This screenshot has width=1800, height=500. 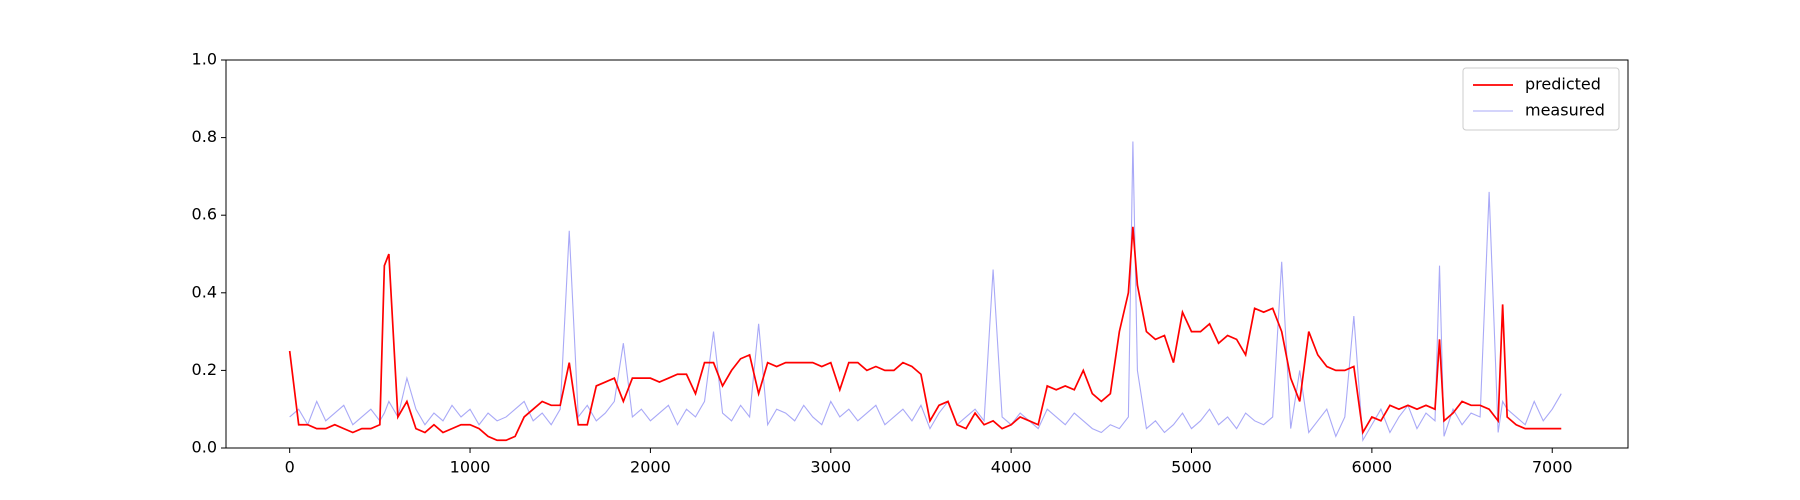 What do you see at coordinates (204, 59) in the screenshot?
I see `y-tick-label: 1.0` at bounding box center [204, 59].